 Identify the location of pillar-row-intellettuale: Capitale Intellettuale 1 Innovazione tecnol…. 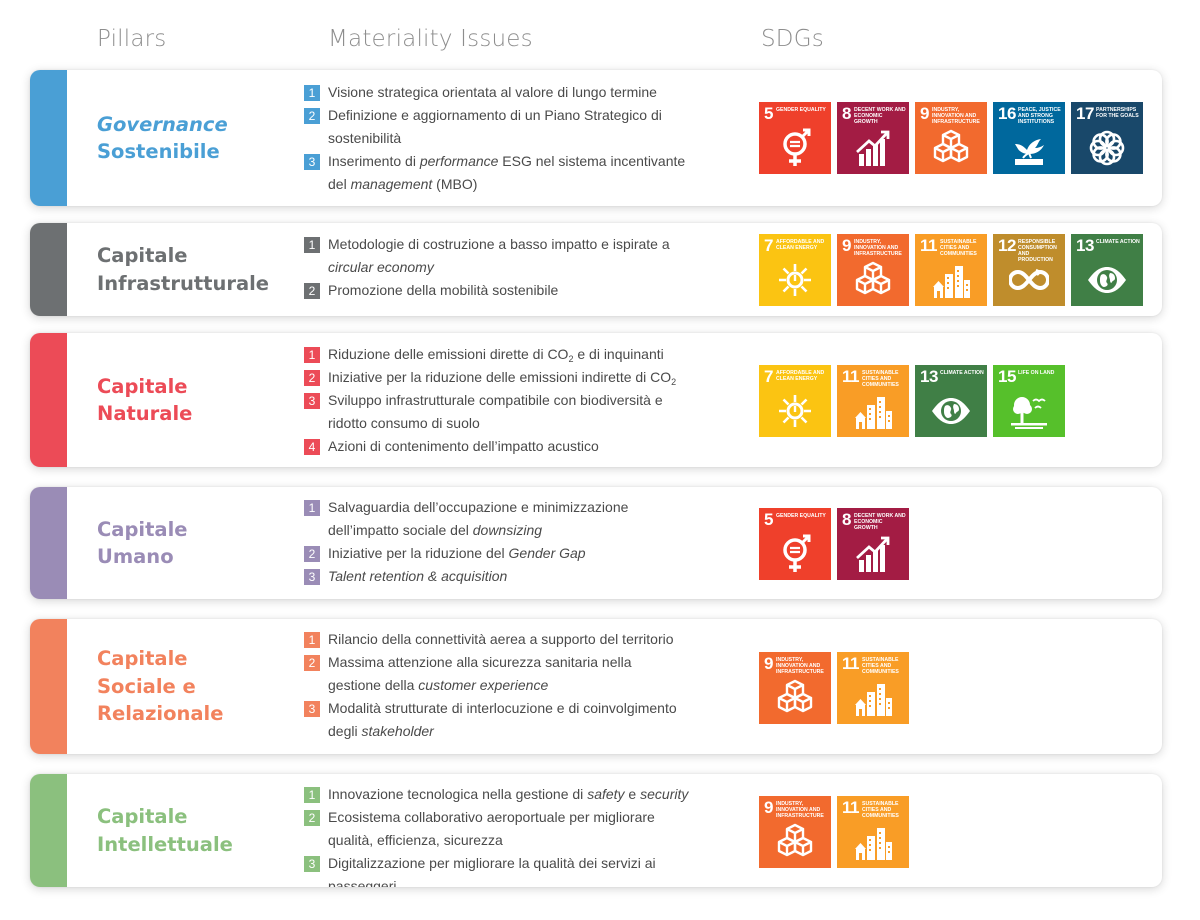
(596, 830).